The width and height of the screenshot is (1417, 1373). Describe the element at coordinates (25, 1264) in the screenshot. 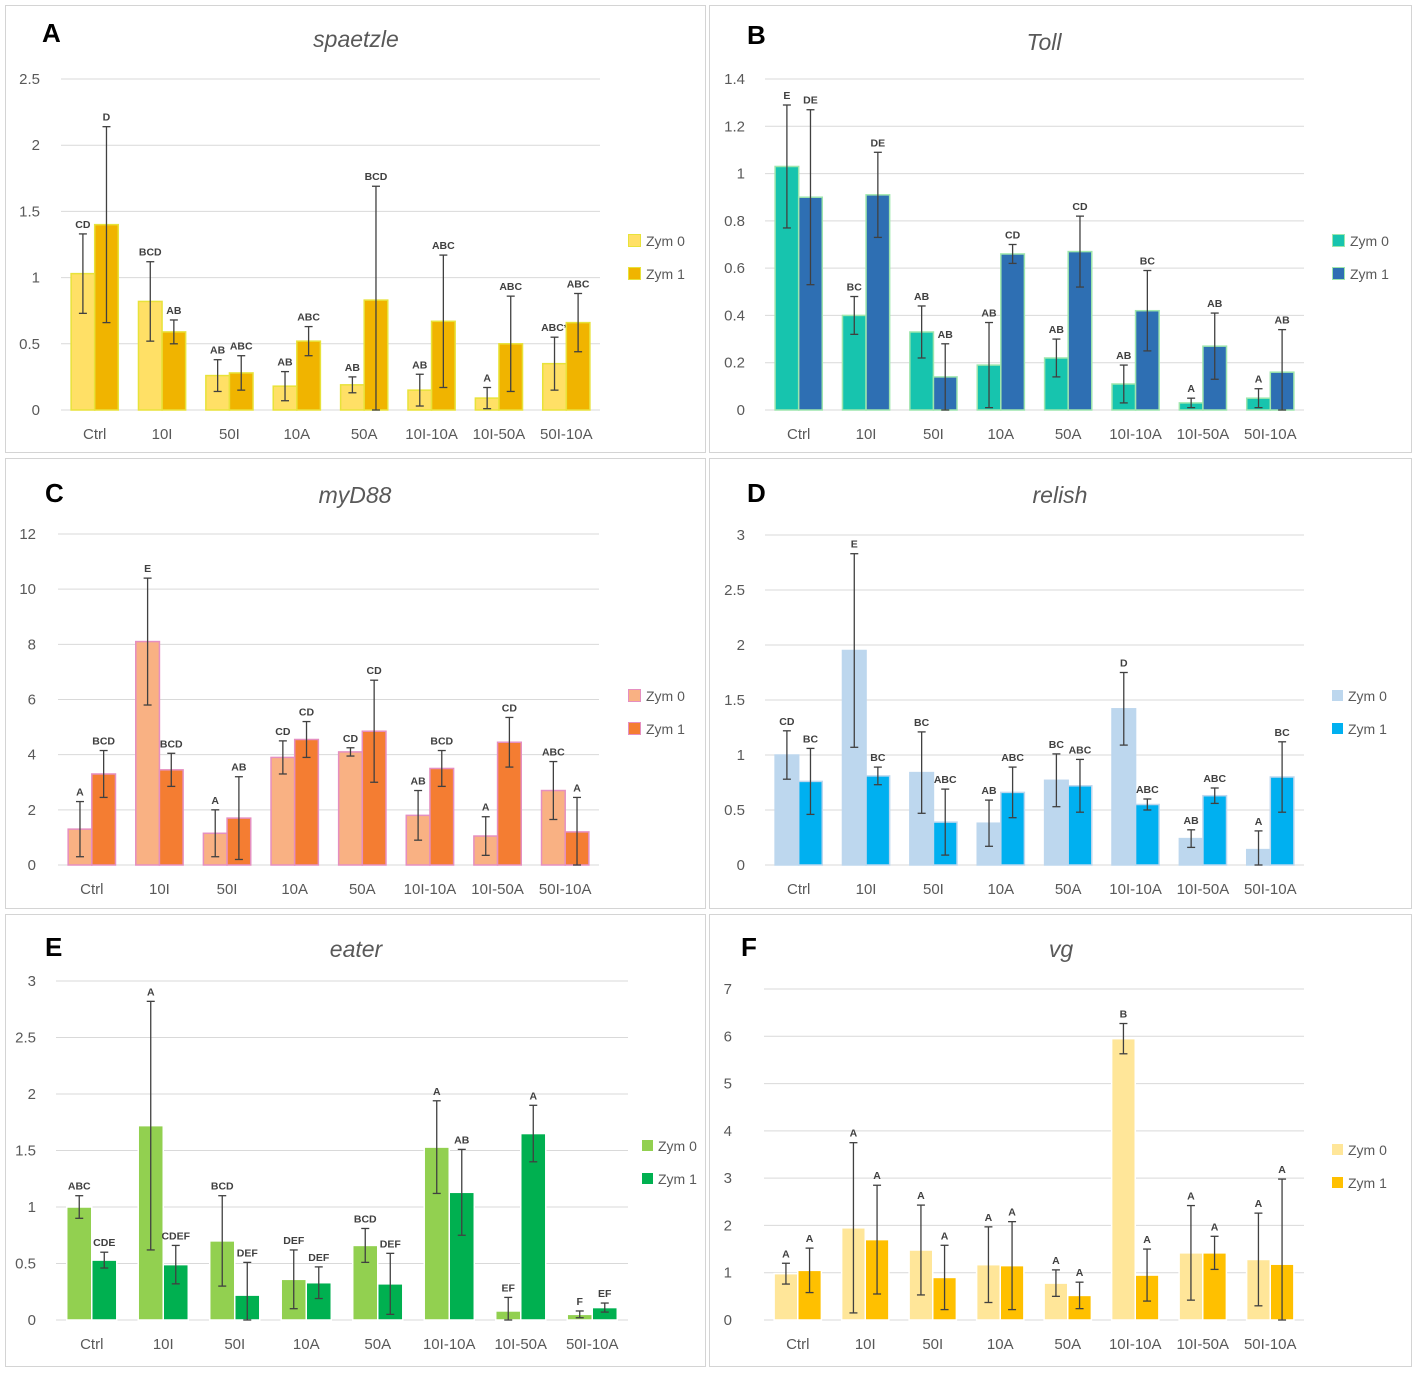

I see `y-tick-label: 0.5` at that location.